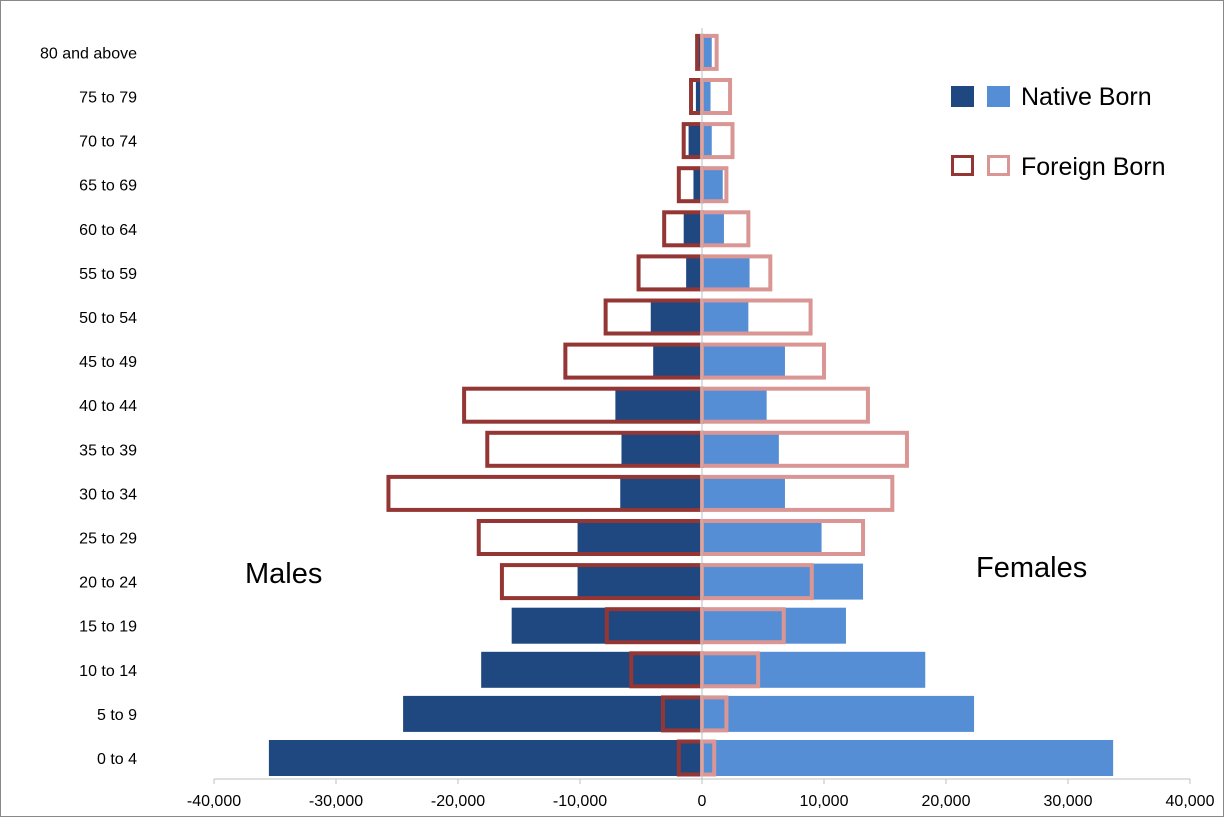 The image size is (1224, 817). What do you see at coordinates (108, 406) in the screenshot?
I see `category-label: 40 to 44` at bounding box center [108, 406].